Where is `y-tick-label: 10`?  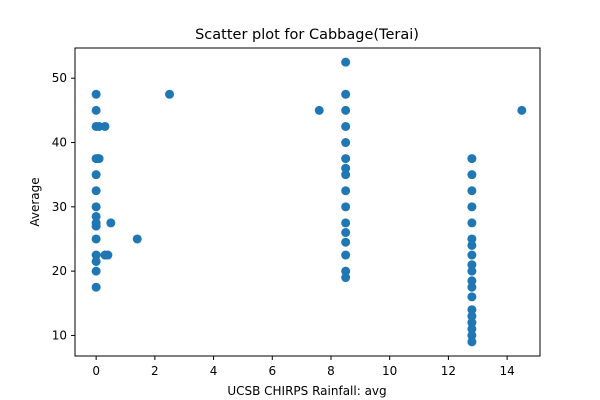
y-tick-label: 10 is located at coordinates (59, 335).